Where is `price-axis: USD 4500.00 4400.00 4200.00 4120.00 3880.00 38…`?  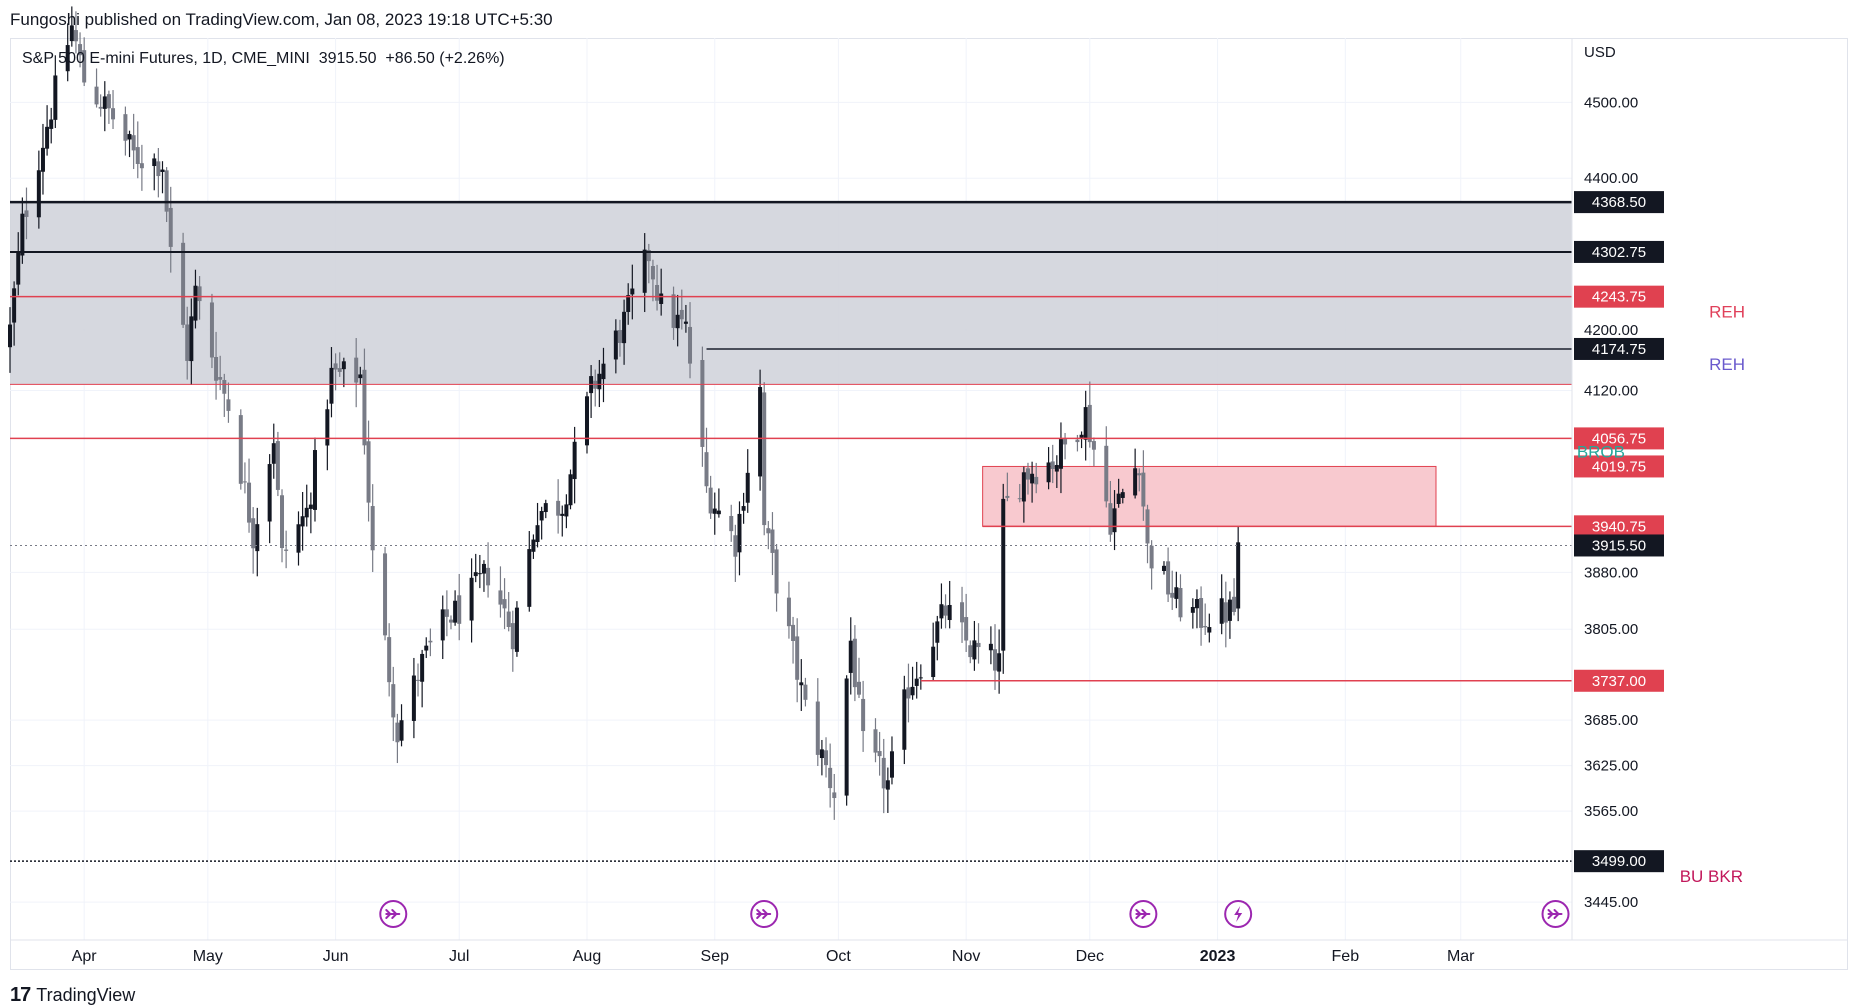
price-axis: USD 4500.00 4400.00 4200.00 4120.00 3880.00 38… is located at coordinates (1604, 489).